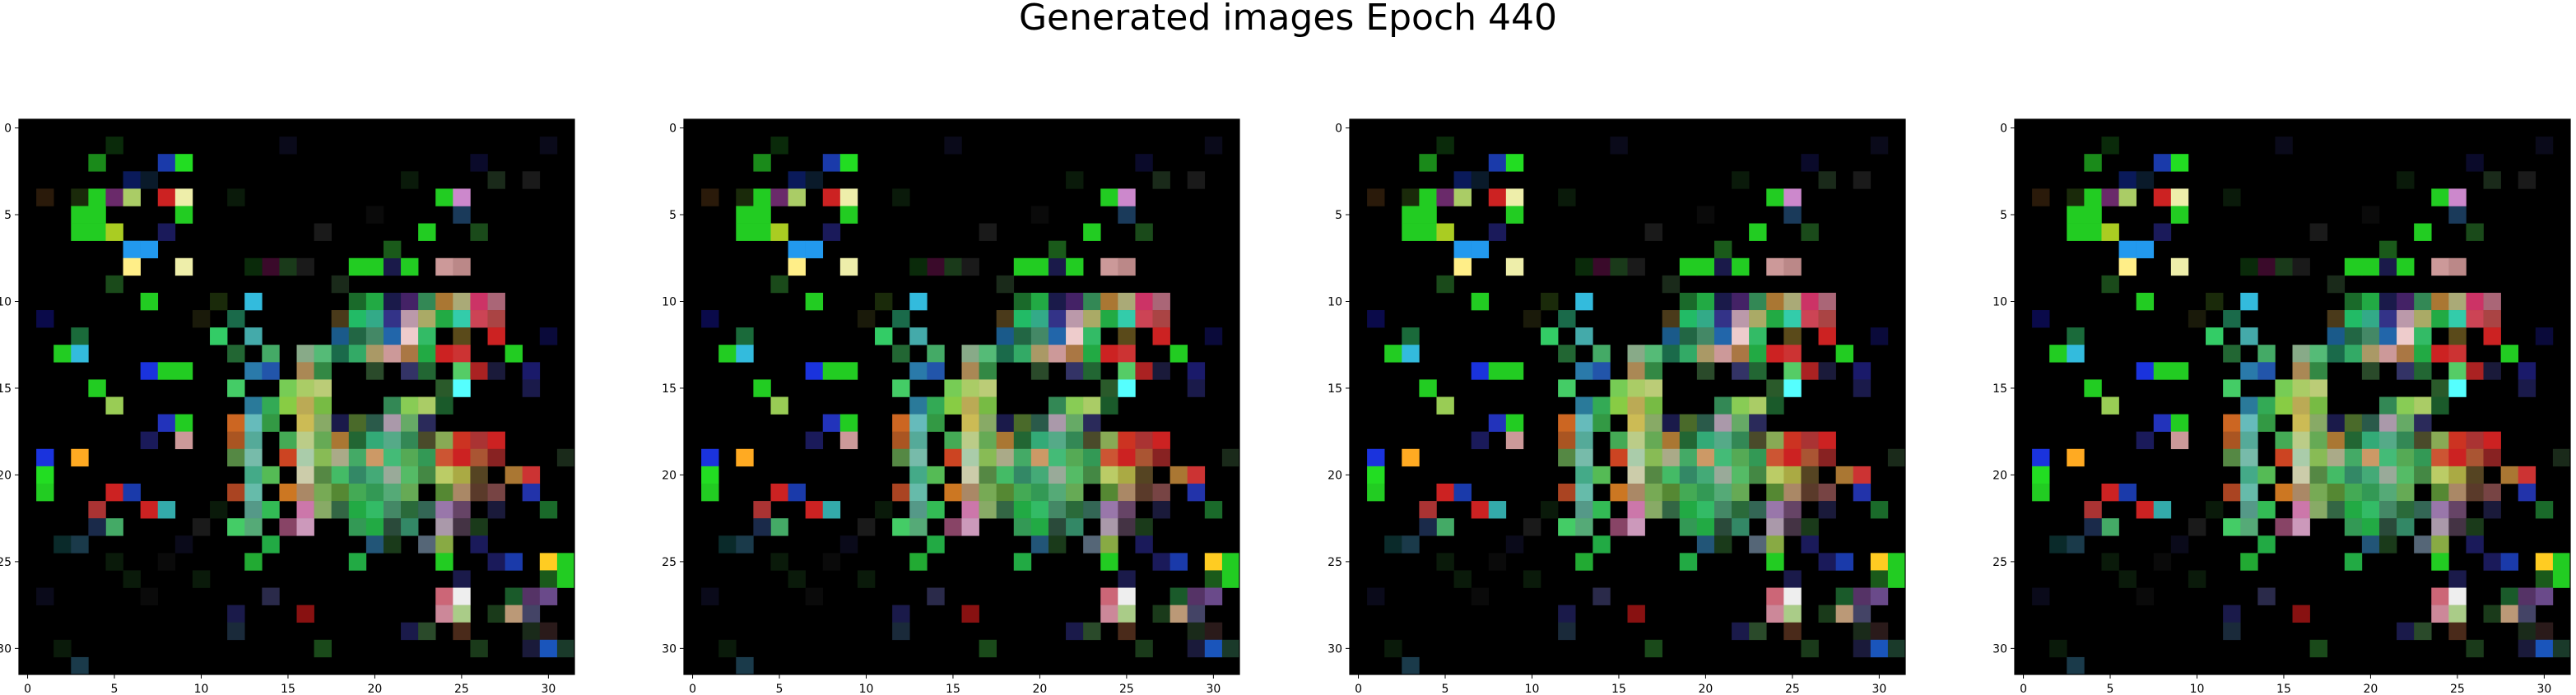 Image resolution: width=2576 pixels, height=695 pixels. Describe the element at coordinates (2003, 129) in the screenshot. I see `y-tick-label: 0` at that location.